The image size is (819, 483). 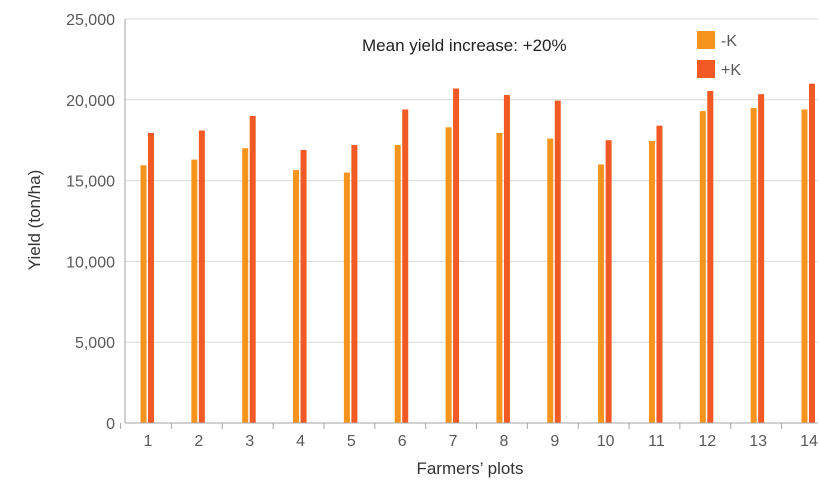 What do you see at coordinates (758, 441) in the screenshot?
I see `x-tick-label: 13` at bounding box center [758, 441].